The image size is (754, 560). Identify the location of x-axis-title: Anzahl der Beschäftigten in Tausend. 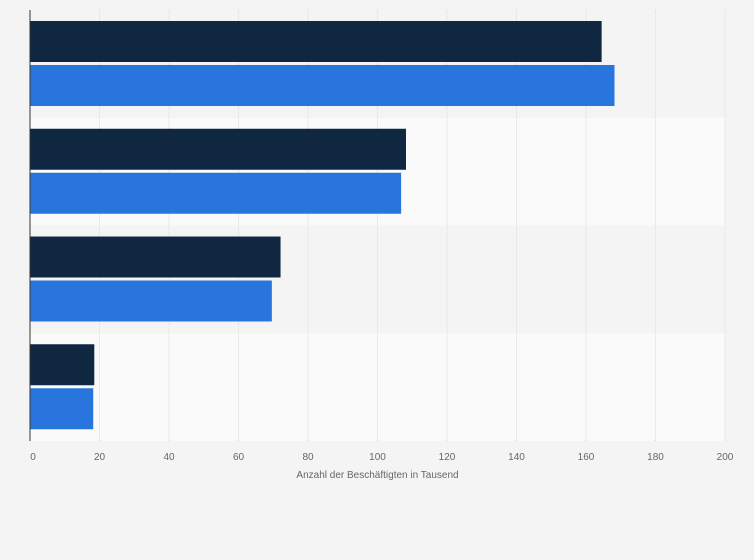
(377, 475).